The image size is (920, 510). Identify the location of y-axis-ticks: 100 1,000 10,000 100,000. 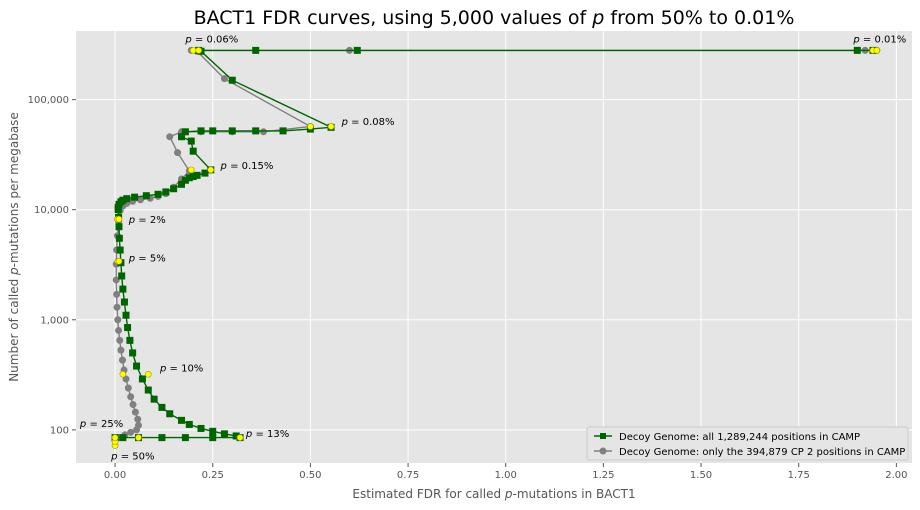
(52, 265).